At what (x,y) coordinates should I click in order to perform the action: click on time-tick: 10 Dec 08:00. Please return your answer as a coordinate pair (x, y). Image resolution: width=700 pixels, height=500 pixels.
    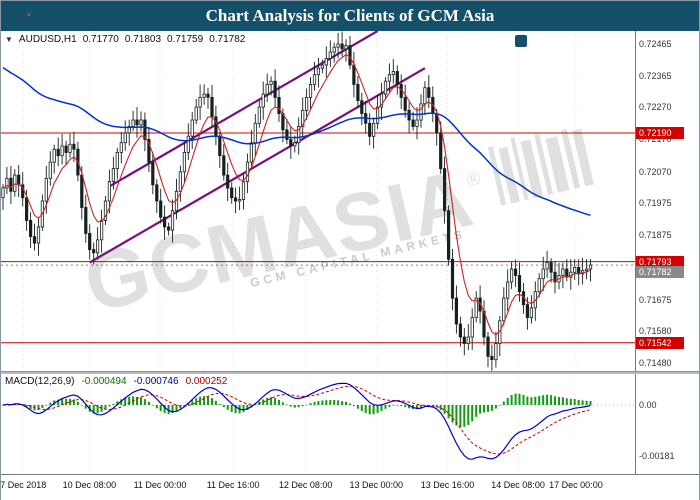
    Looking at the image, I should click on (89, 485).